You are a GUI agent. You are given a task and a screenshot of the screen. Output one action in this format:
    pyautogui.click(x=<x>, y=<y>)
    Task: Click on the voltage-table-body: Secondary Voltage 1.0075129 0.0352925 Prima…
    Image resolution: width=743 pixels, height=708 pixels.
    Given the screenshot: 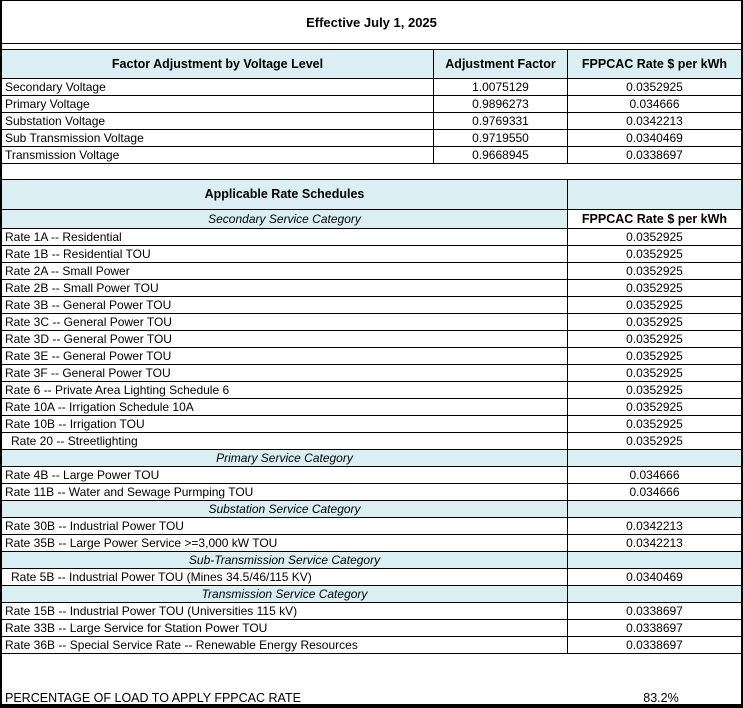 What is the action you would take?
    pyautogui.click(x=371, y=120)
    